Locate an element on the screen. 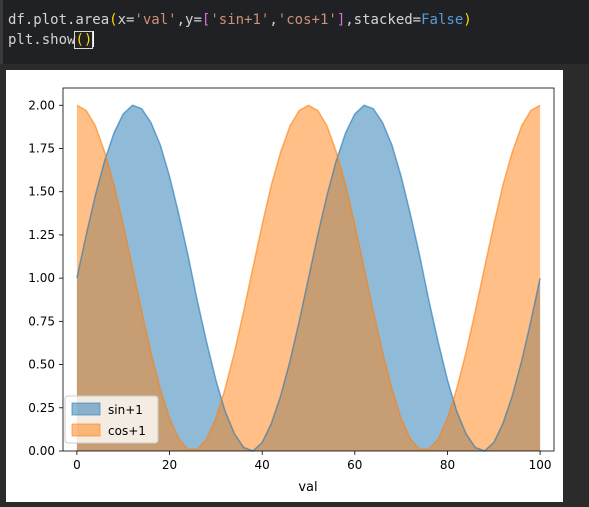 The width and height of the screenshot is (589, 507). x-tick-label: 60 is located at coordinates (354, 465).